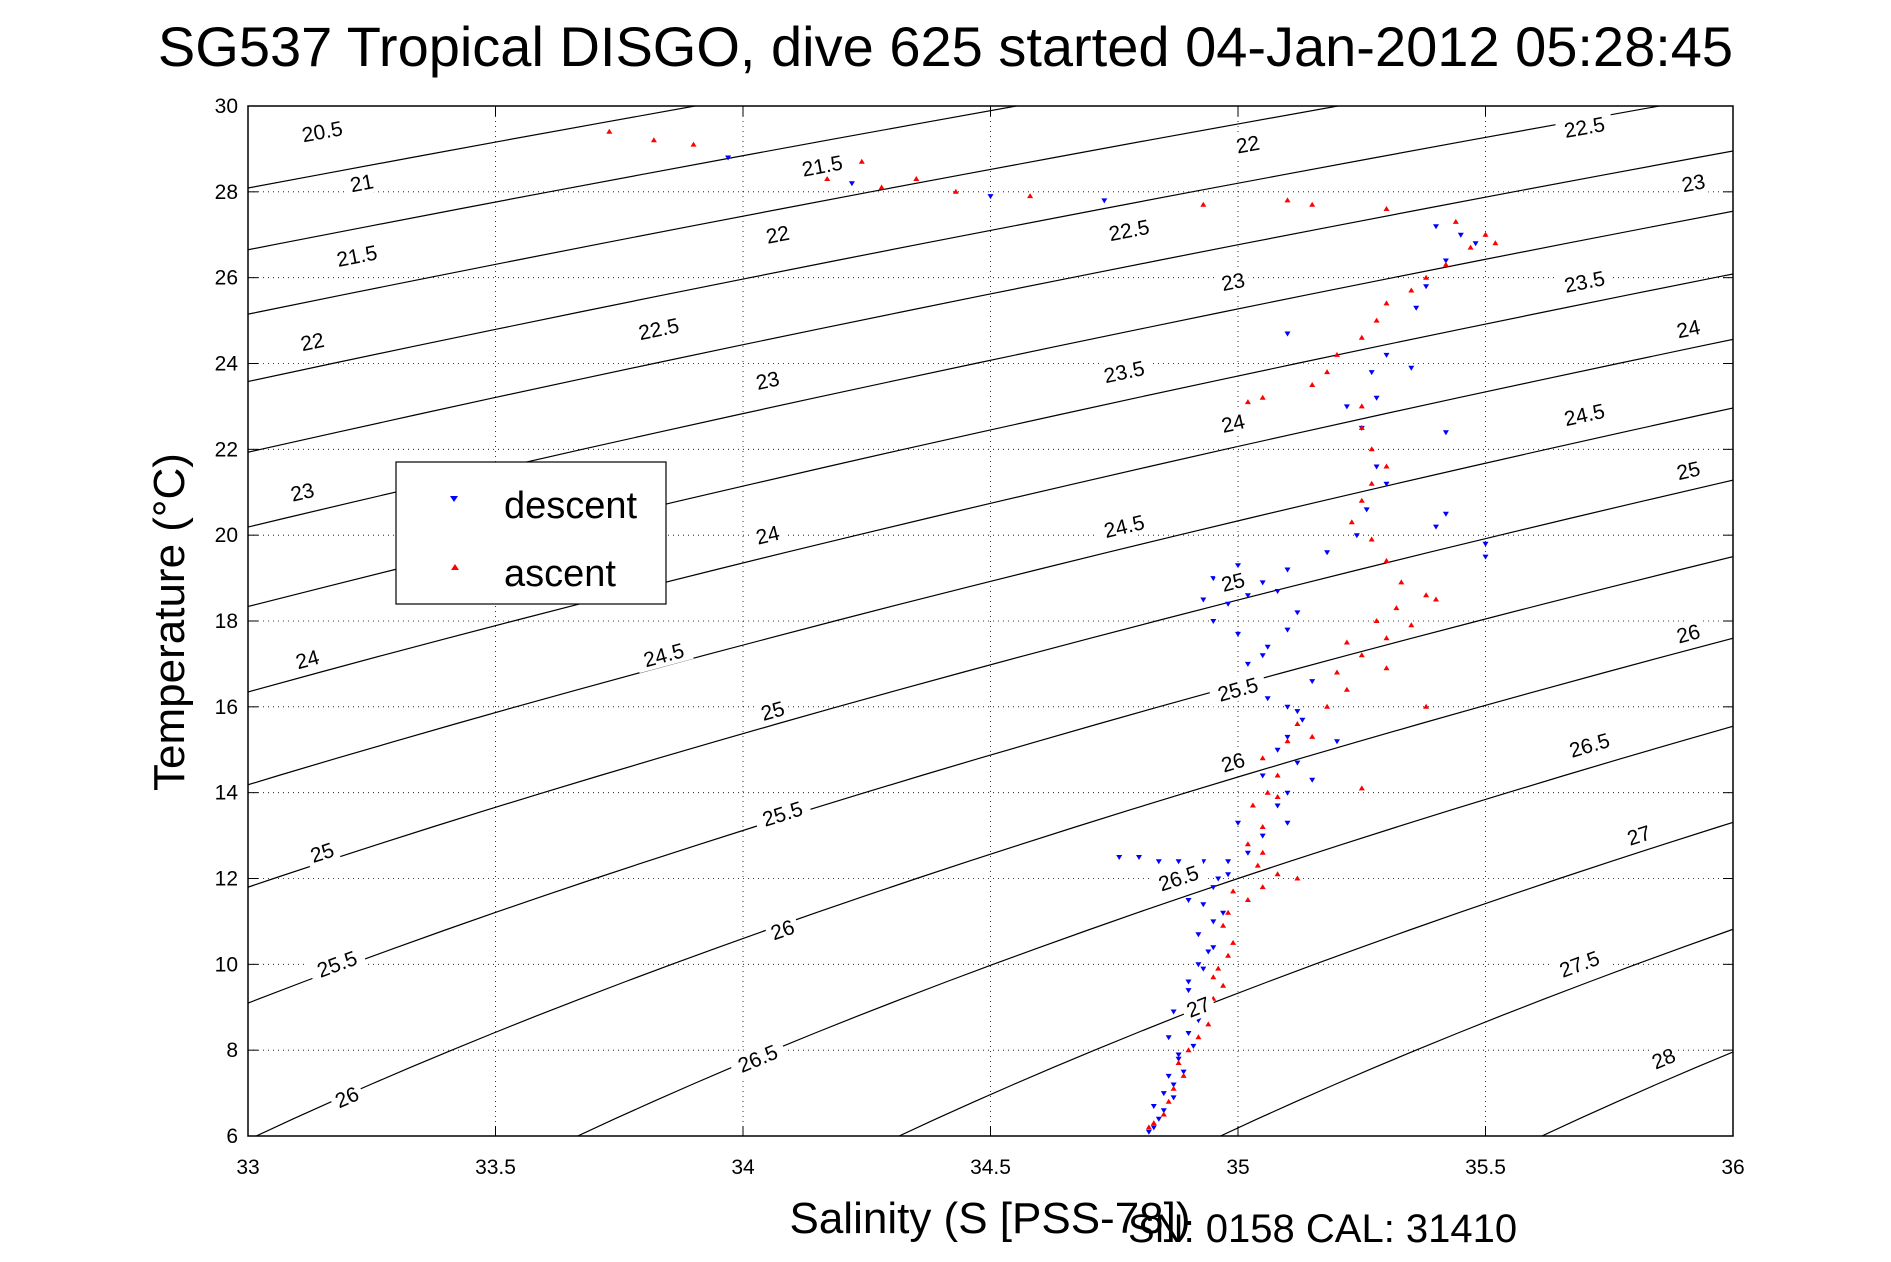 The image size is (1891, 1262). Describe the element at coordinates (226, 278) in the screenshot. I see `y-tick-label: 26` at that location.